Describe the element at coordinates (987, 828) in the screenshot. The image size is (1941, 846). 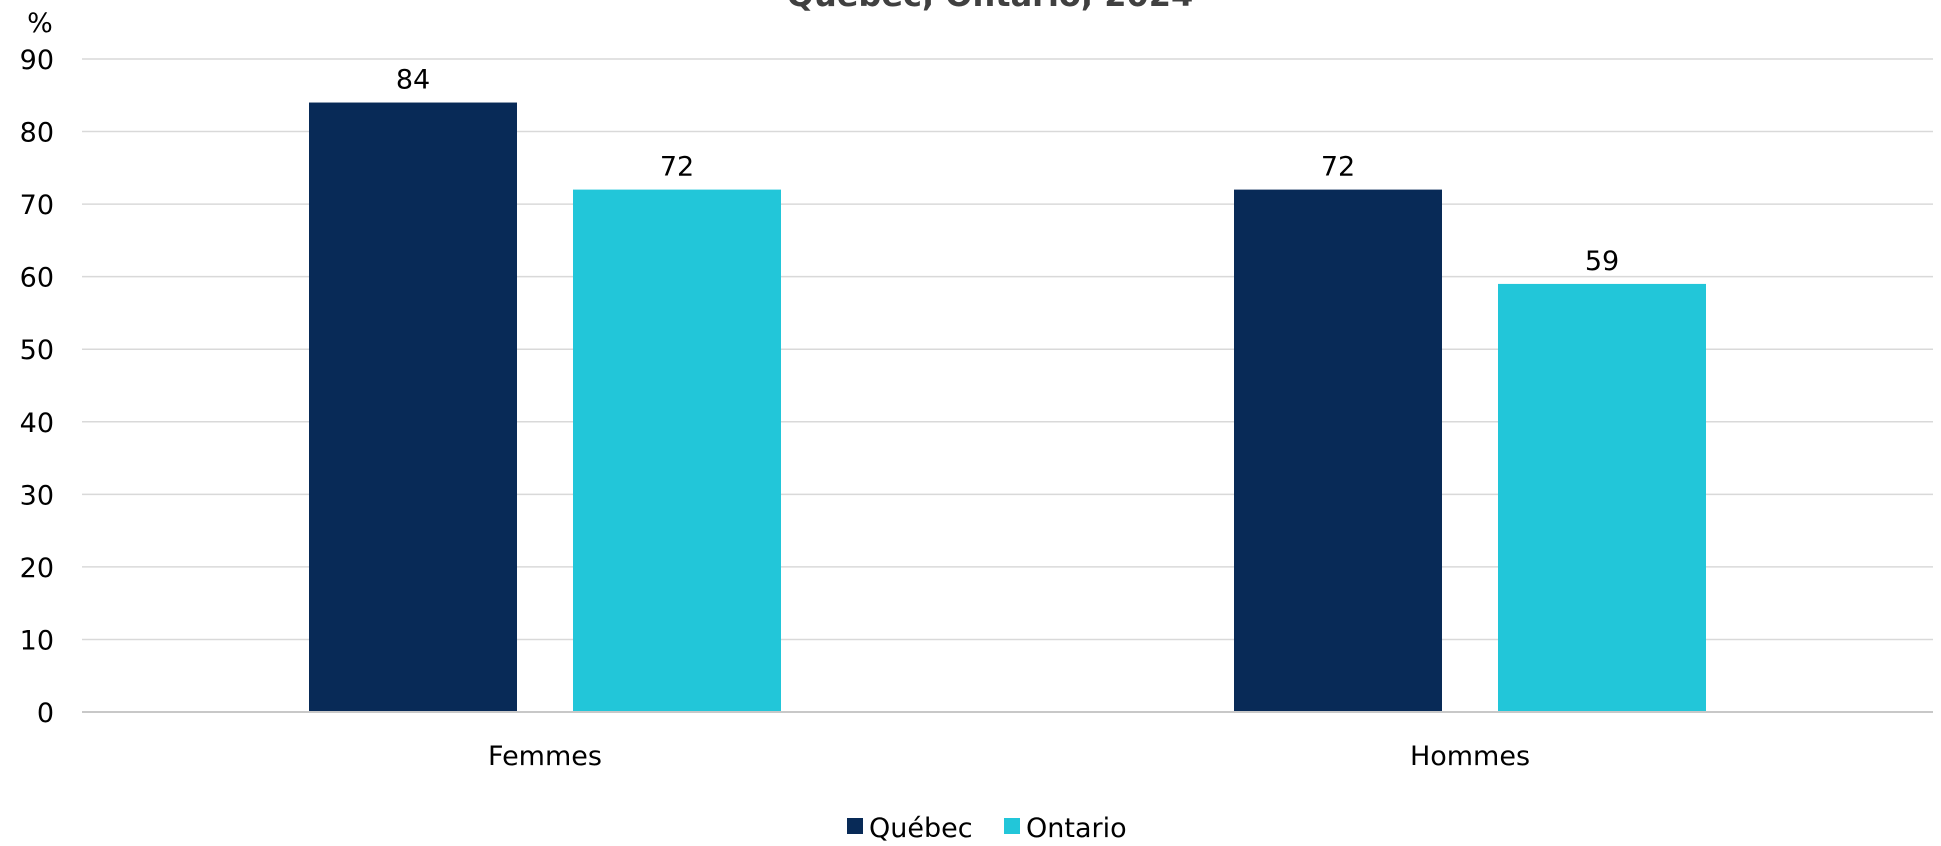
I see `legend: Québec Ontario` at that location.